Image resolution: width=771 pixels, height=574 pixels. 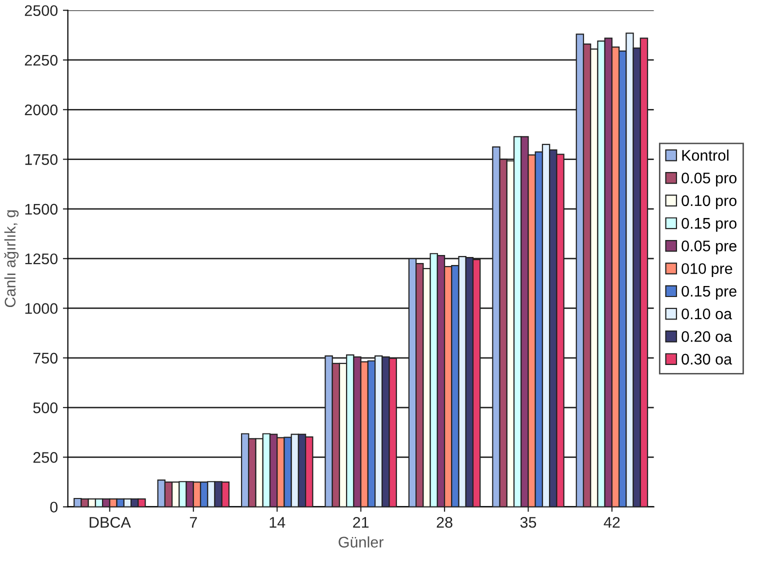 What do you see at coordinates (45, 457) in the screenshot?
I see `y-tick-label: 250` at bounding box center [45, 457].